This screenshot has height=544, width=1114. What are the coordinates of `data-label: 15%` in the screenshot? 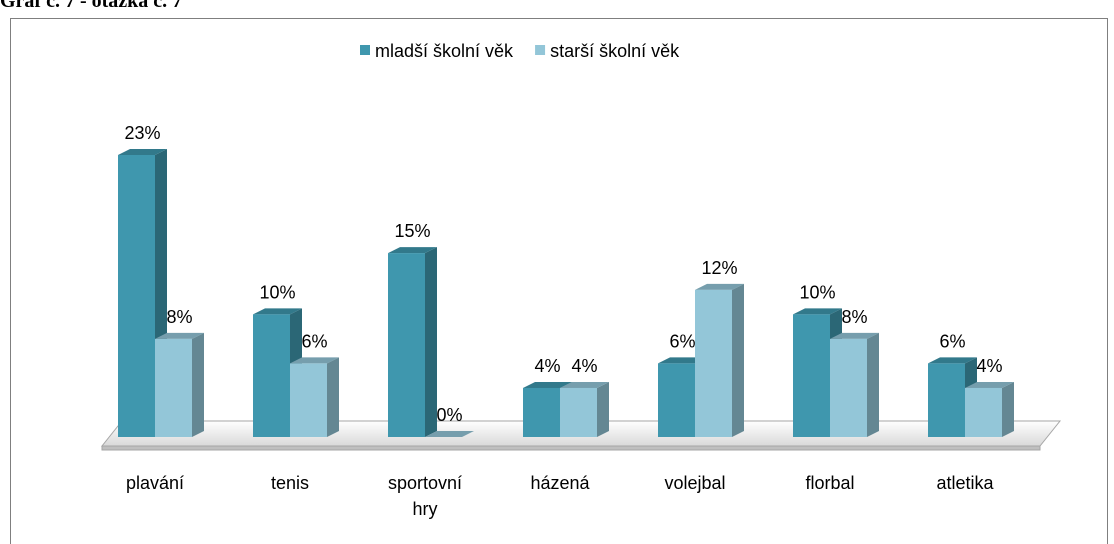 It's located at (412, 231).